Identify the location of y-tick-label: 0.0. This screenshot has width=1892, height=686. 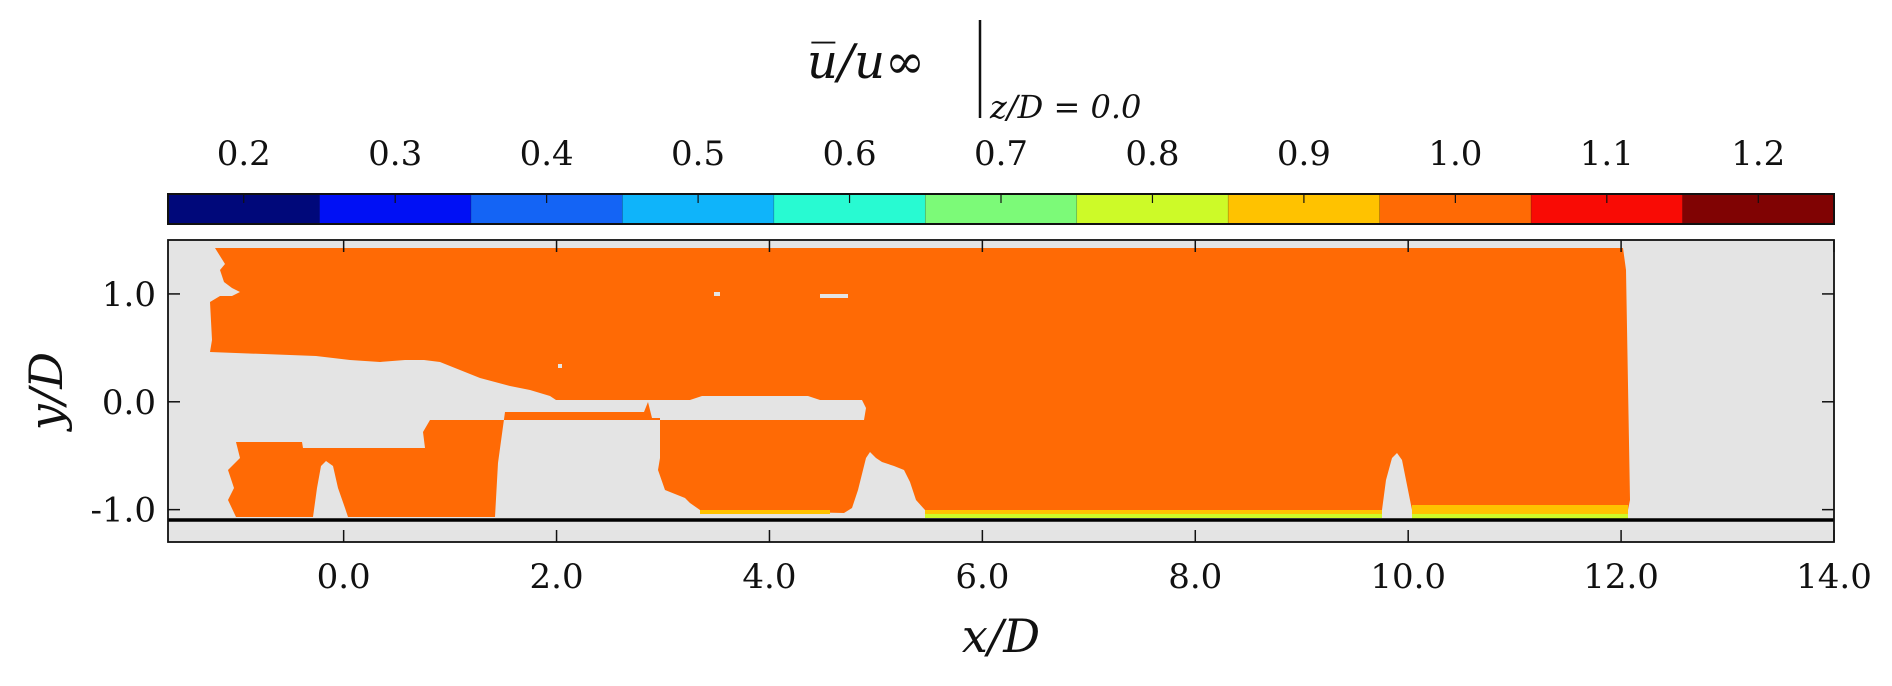
(129, 403).